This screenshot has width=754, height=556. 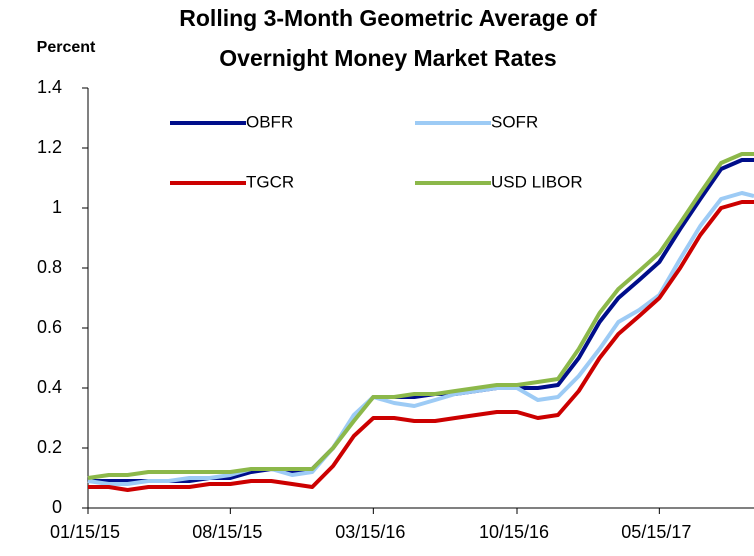 I want to click on y-tick-label: 1.4, so click(x=49, y=87).